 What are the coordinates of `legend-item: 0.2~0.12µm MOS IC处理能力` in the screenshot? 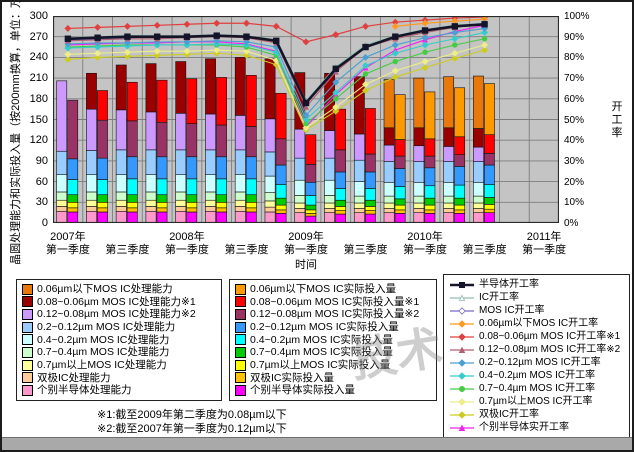 It's located at (119, 327).